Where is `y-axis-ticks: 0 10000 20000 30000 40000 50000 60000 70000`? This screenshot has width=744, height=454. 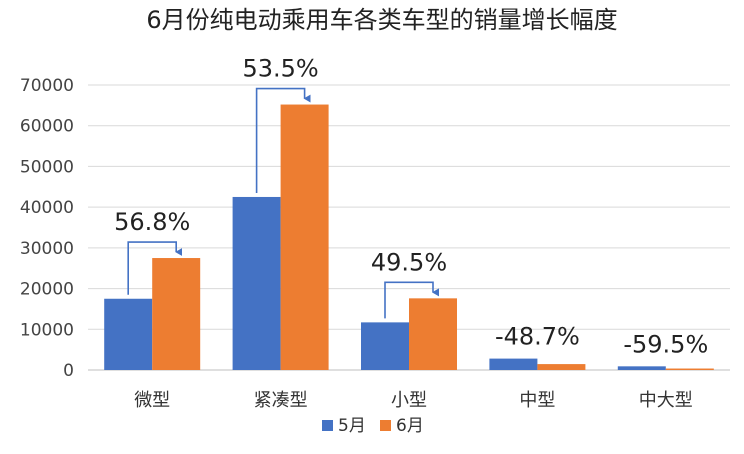
y-axis-ticks: 0 10000 20000 30000 40000 50000 60000 70000 is located at coordinates (47, 228).